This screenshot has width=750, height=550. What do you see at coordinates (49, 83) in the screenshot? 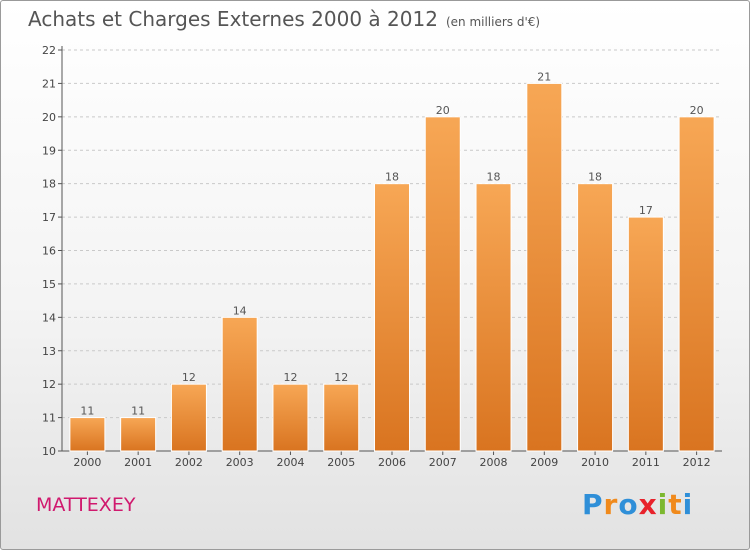
I see `y-tick-label: 21` at bounding box center [49, 83].